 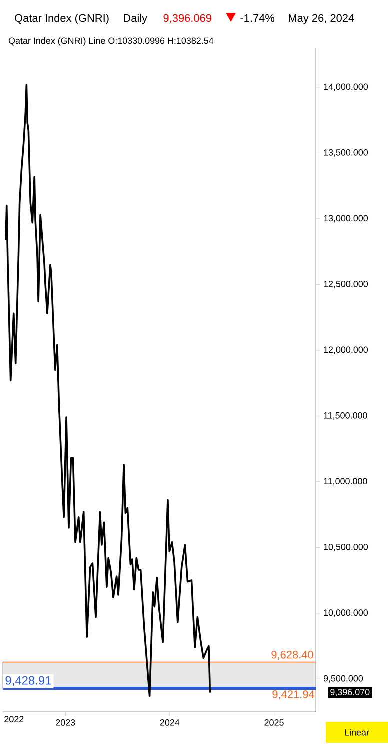 I want to click on y-tick-label: 9,500.000, so click(x=344, y=679).